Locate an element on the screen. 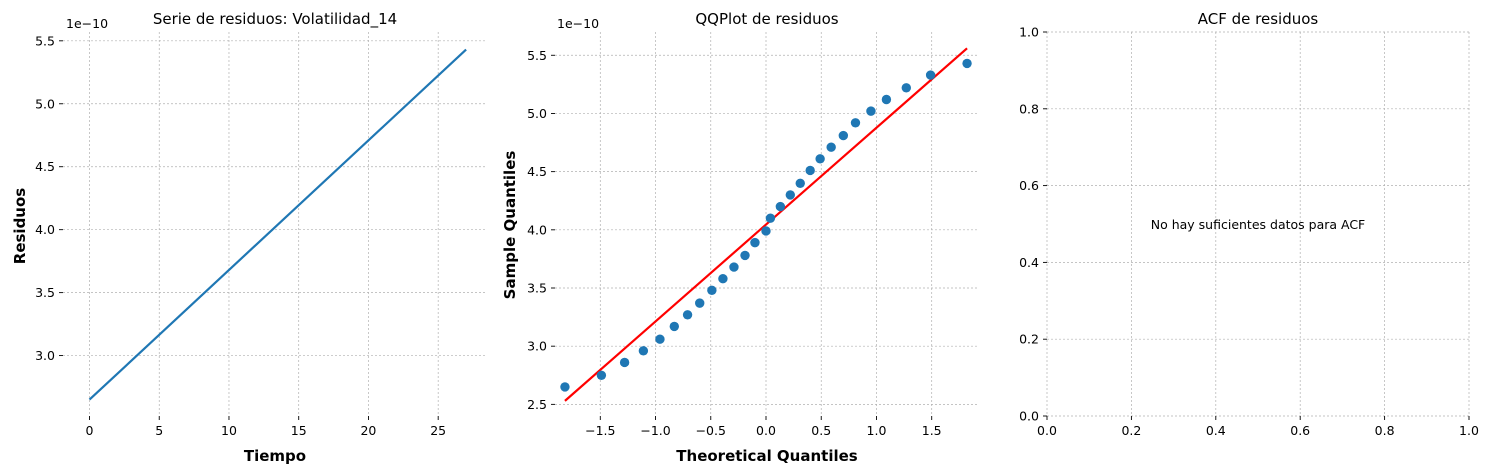 The height and width of the screenshot is (474, 1489). acf-xtick-label: 0.2 is located at coordinates (1131, 430).